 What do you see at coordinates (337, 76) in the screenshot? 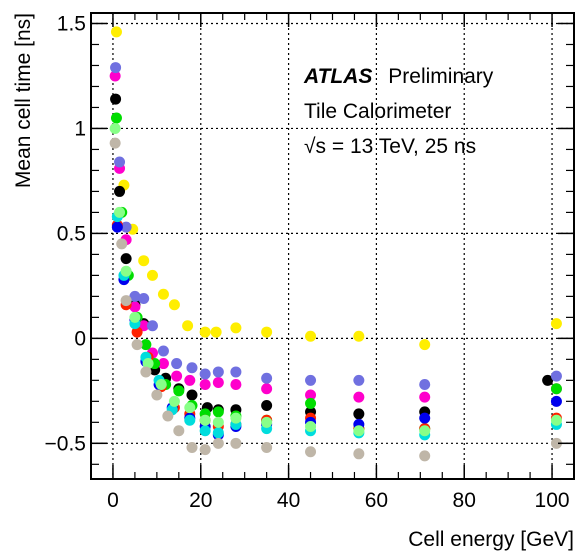
I see `atlas-label-bold: ATLAS` at bounding box center [337, 76].